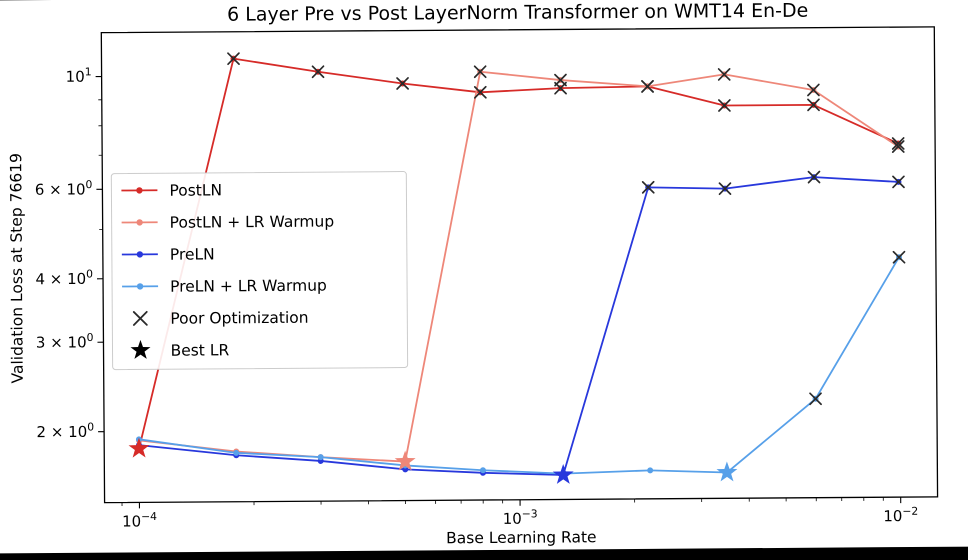 This screenshot has height=560, width=968. What do you see at coordinates (192, 254) in the screenshot?
I see `legend-label-2: PreLN` at bounding box center [192, 254].